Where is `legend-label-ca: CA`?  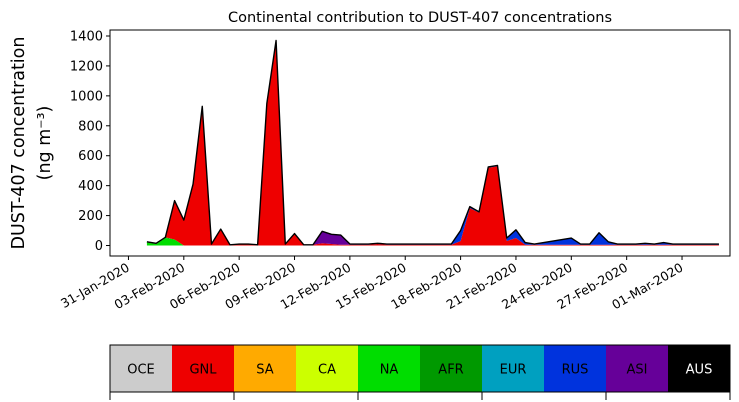
legend-label-ca: CA is located at coordinates (327, 370).